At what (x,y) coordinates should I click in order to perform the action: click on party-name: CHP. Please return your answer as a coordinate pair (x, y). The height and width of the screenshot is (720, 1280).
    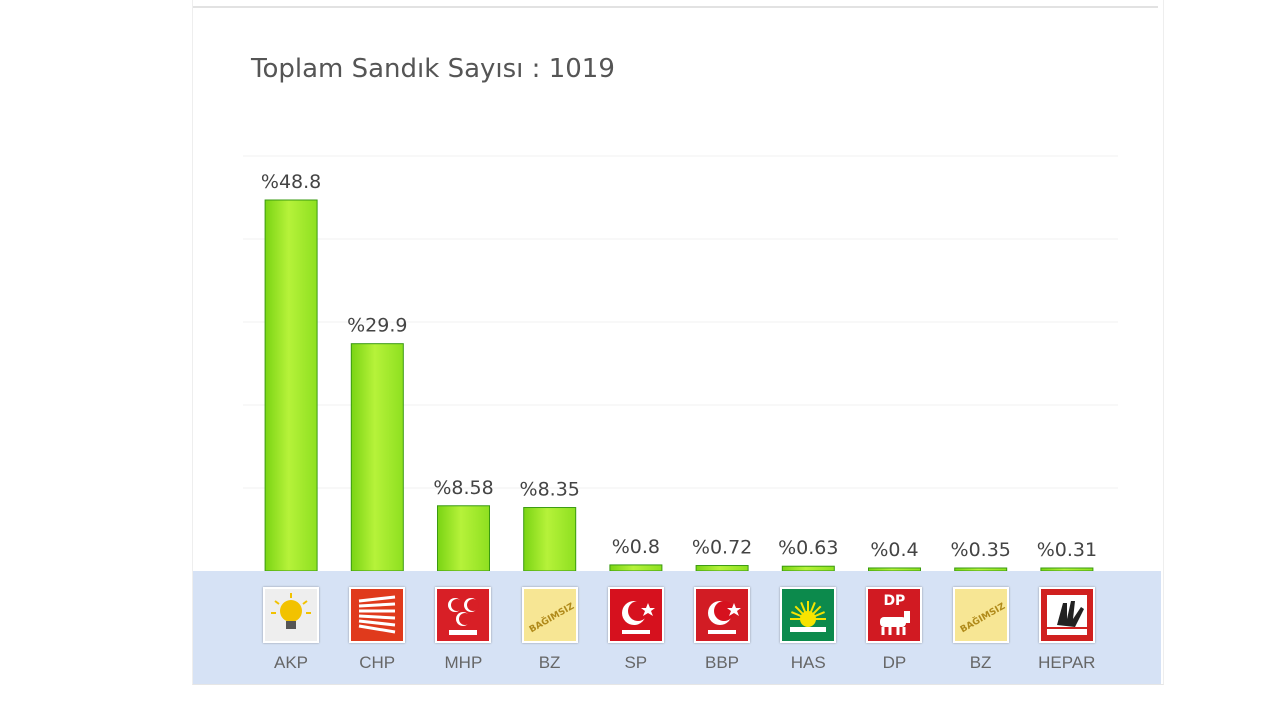
    Looking at the image, I should click on (377, 662).